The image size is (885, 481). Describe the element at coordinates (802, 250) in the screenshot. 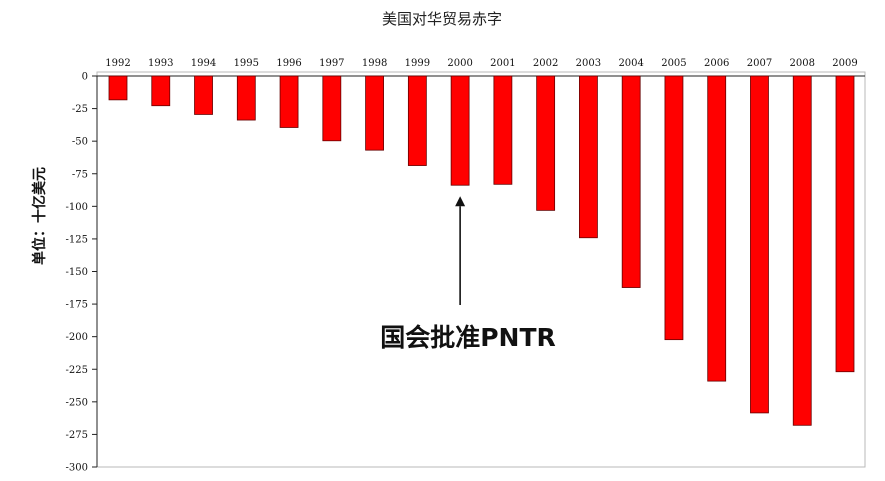

I see `bar-2008` at that location.